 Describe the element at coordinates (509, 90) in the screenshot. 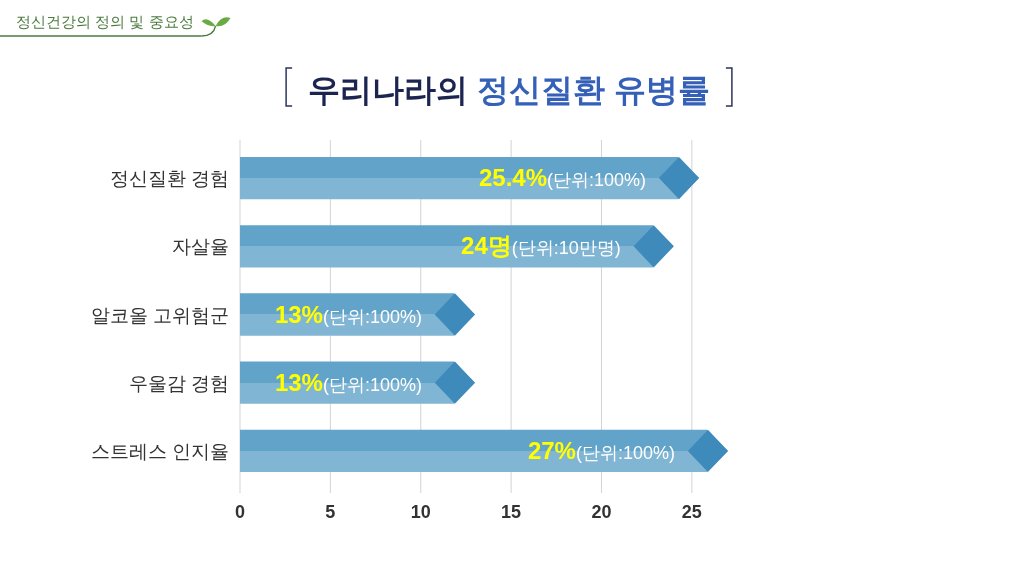

I see `title: 우리나라의 정신질환 유병률` at that location.